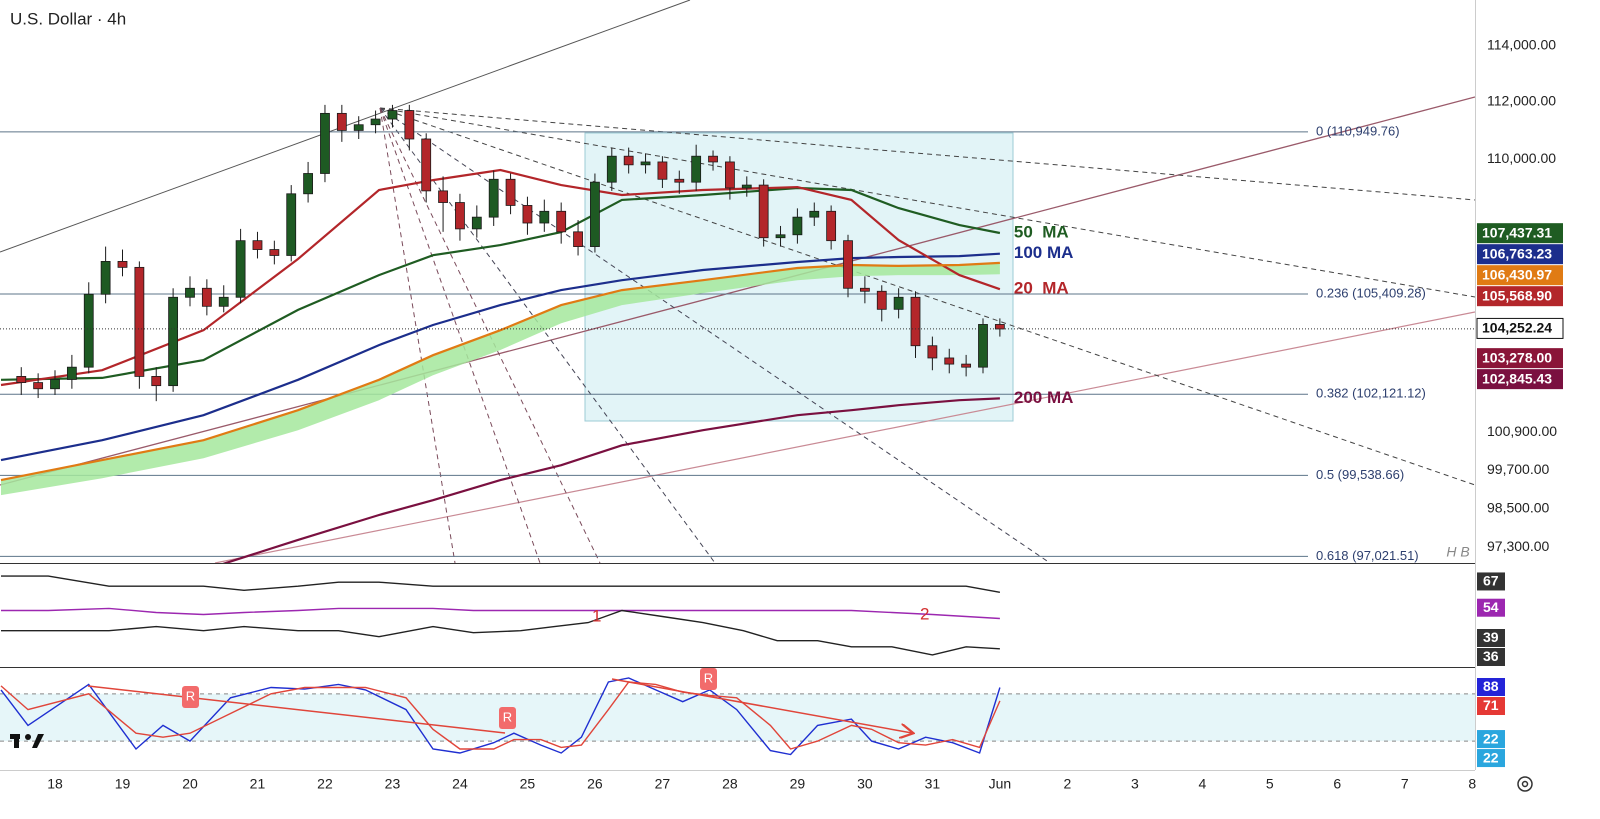 This screenshot has height=819, width=1600. Describe the element at coordinates (1522, 431) in the screenshot. I see `y-tick-label: 100,900.00` at that location.